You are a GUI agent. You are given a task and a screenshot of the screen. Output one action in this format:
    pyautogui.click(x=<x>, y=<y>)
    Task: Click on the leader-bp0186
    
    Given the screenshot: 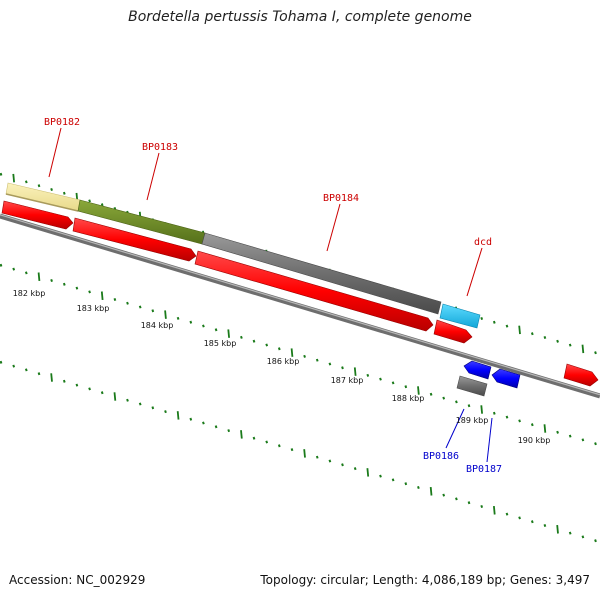 What is the action you would take?
    pyautogui.click(x=455, y=428)
    